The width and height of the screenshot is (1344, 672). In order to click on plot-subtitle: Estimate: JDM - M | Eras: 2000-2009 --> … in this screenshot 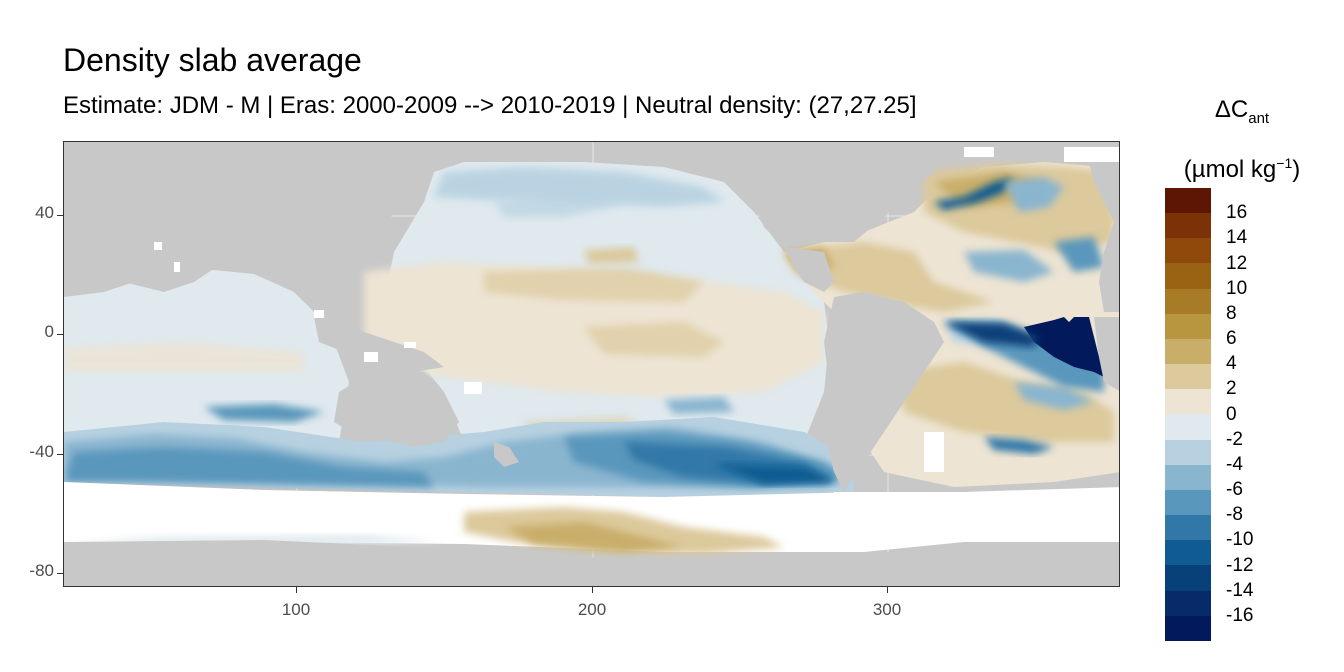, I will do `click(490, 105)`.